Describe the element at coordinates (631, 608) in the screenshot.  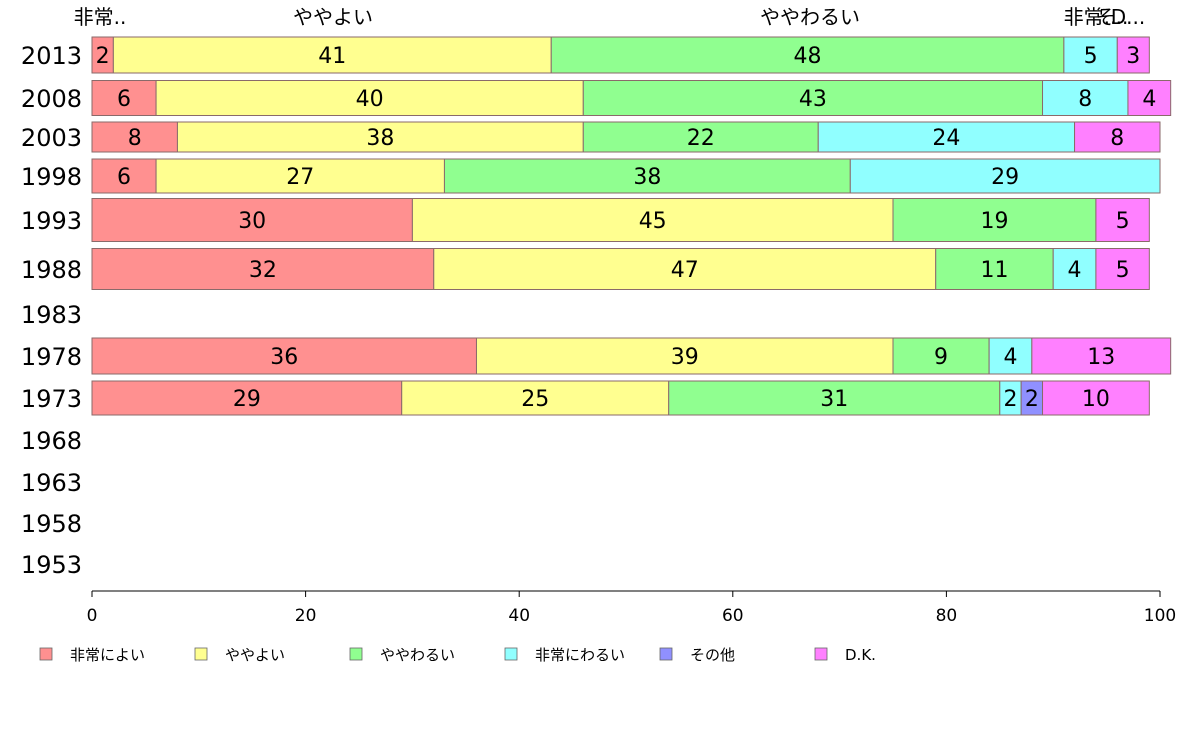
I see `x-axis: 0 20 40 60 80 100` at that location.